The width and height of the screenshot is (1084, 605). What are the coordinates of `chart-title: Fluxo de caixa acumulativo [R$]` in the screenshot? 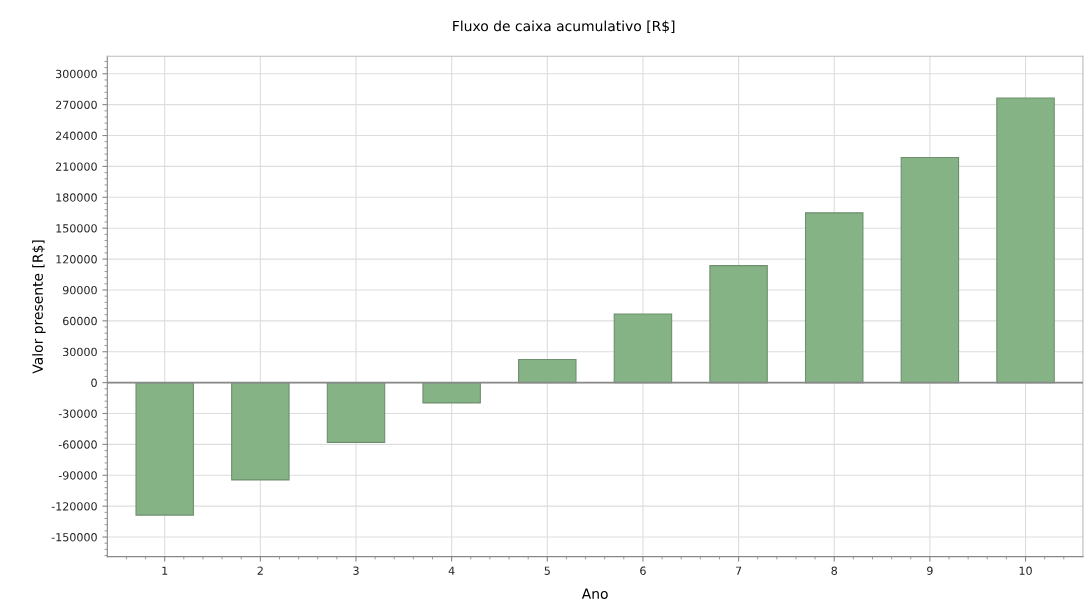 It's located at (564, 27).